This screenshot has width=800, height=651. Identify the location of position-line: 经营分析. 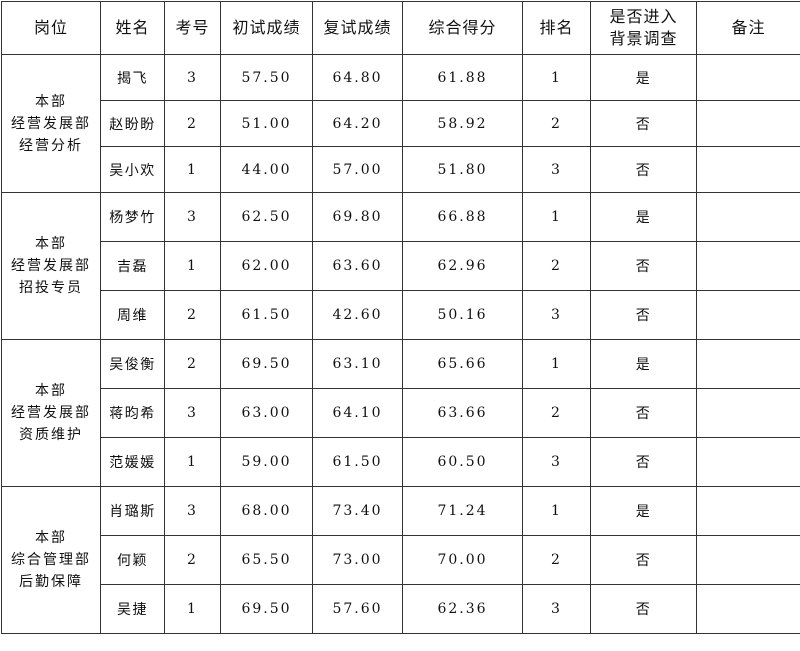
(51, 146).